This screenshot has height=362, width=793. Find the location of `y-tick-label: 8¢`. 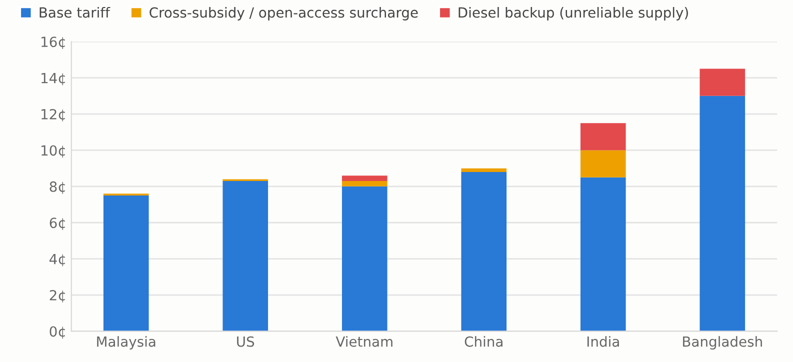

y-tick-label: 8¢ is located at coordinates (57, 187).